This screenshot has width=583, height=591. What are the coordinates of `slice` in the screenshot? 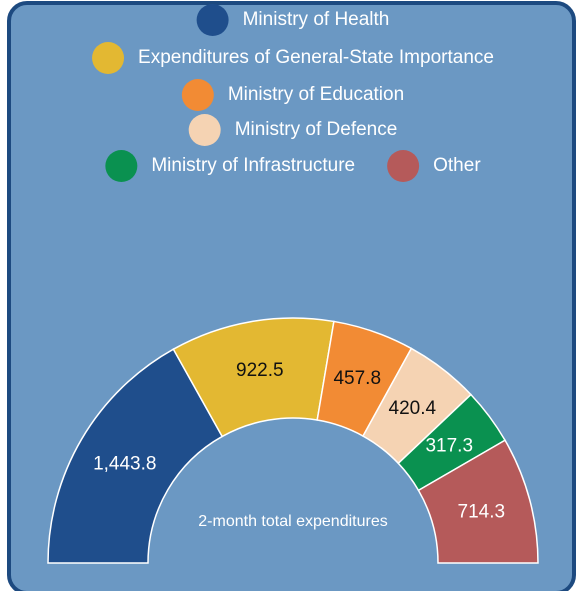 It's located at (478, 501).